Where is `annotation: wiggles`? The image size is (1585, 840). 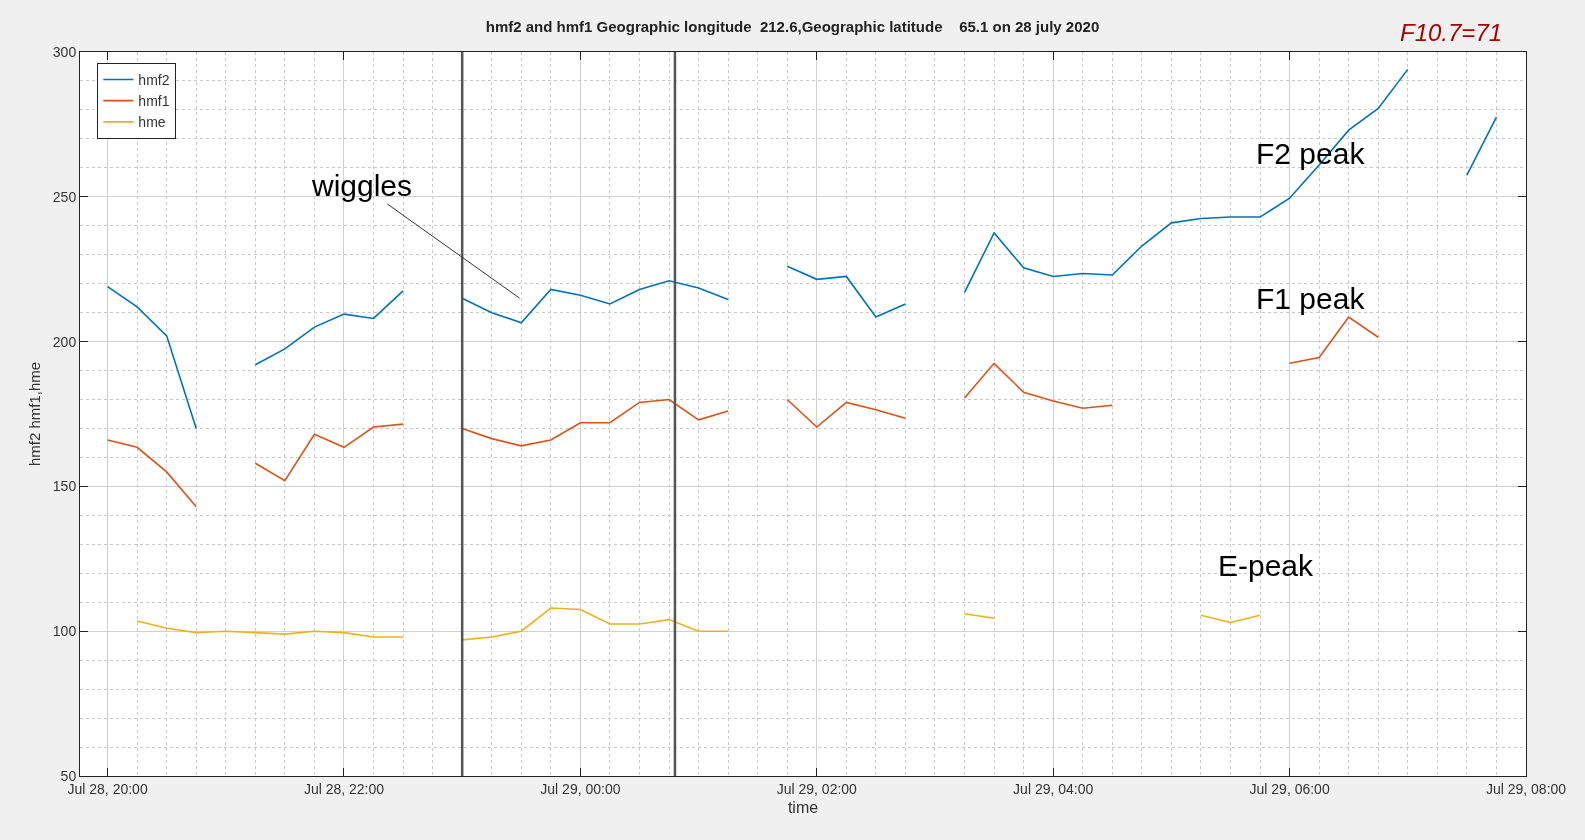 annotation: wiggles is located at coordinates (362, 185).